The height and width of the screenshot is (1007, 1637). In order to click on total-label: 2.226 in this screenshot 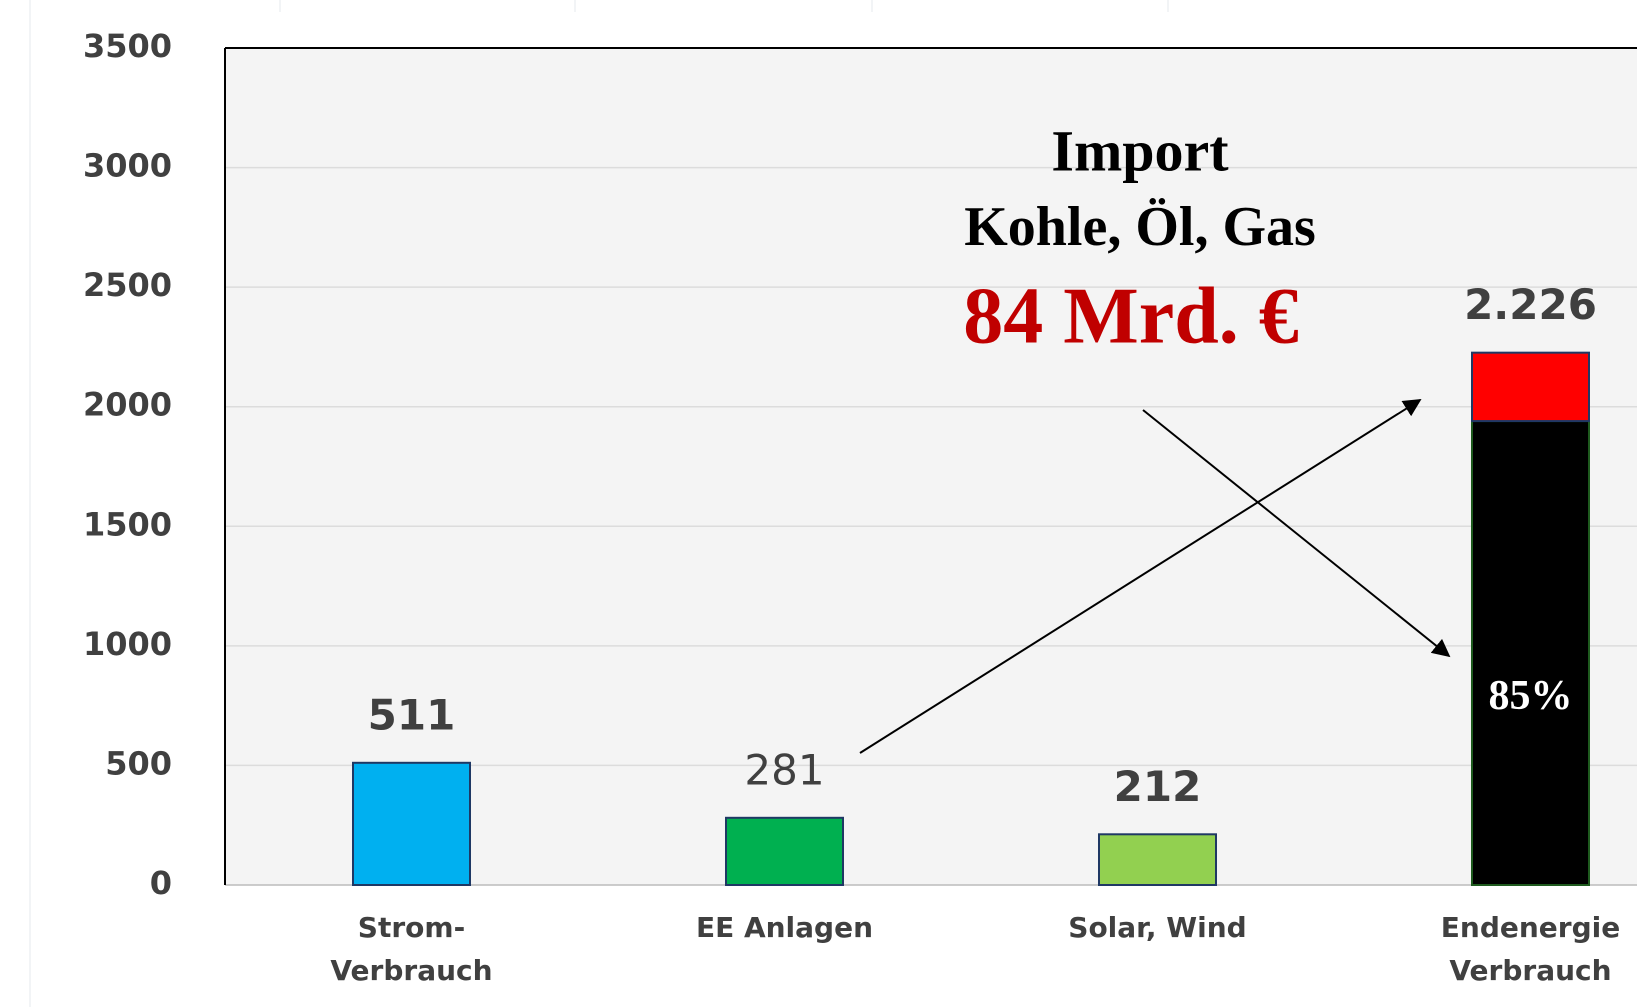, I will do `click(1530, 304)`.